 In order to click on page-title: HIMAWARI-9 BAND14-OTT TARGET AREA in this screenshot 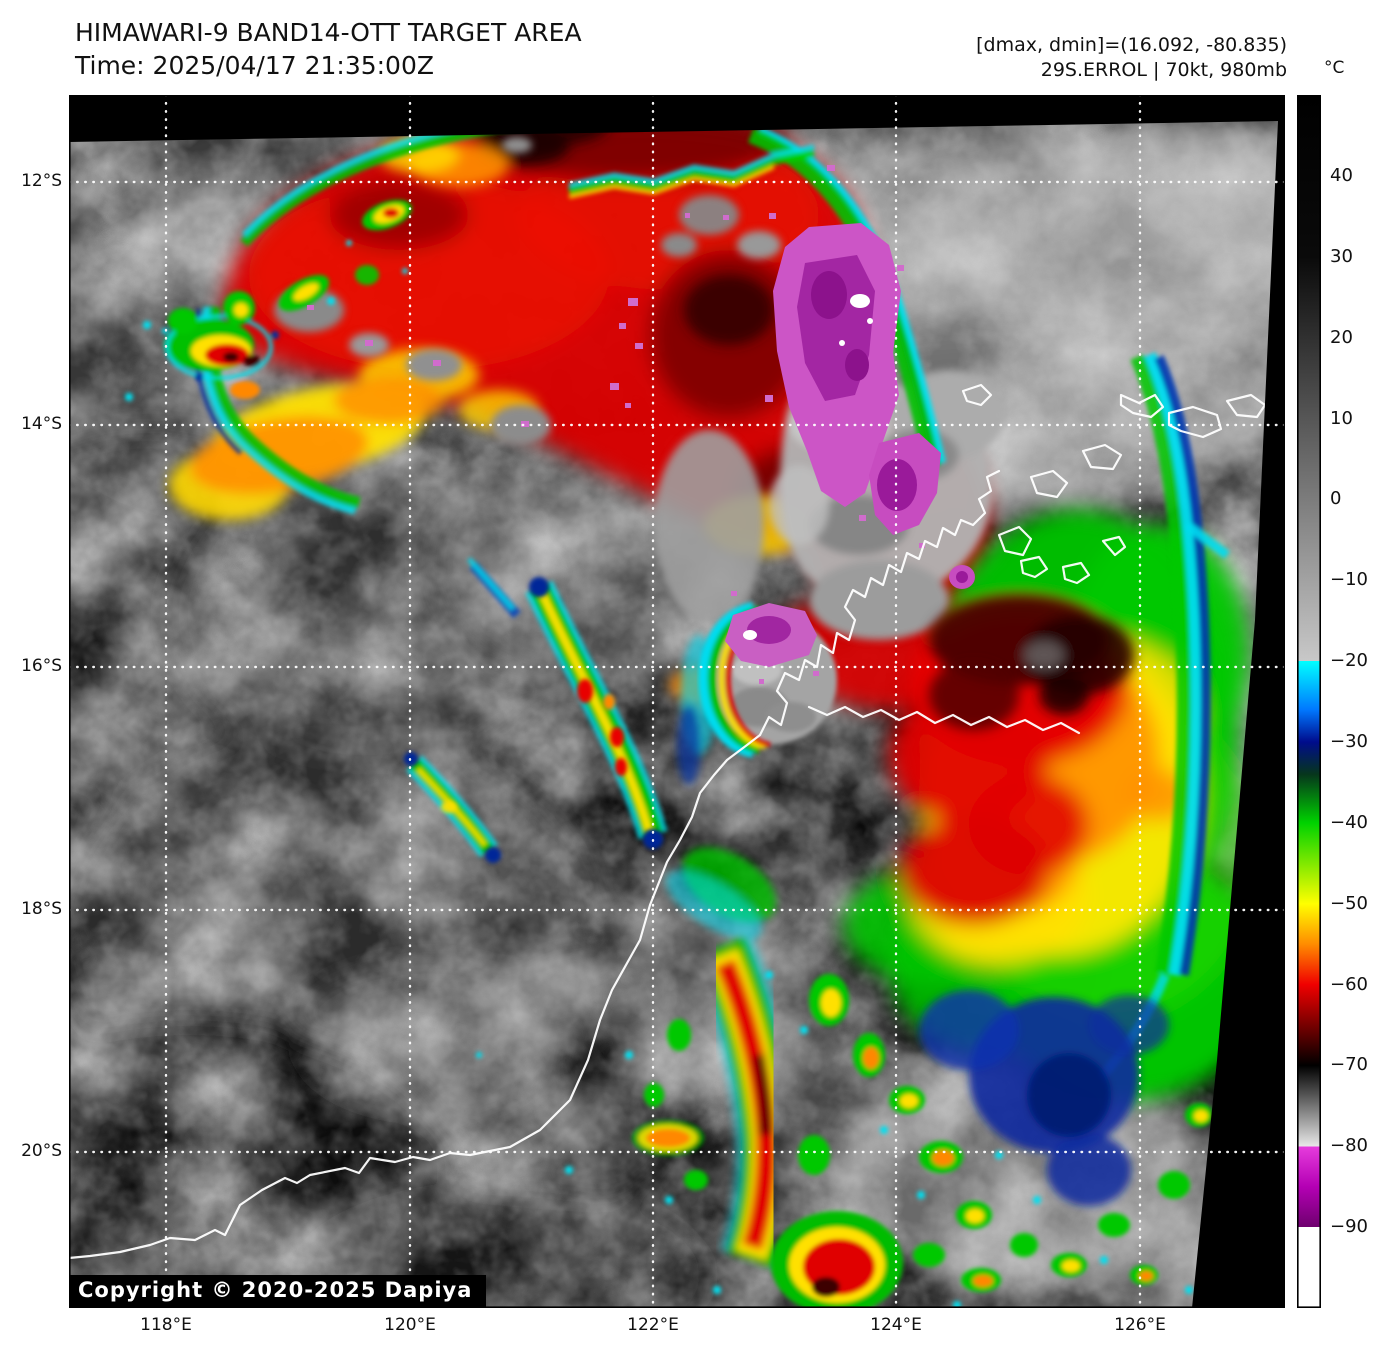, I will do `click(328, 32)`.